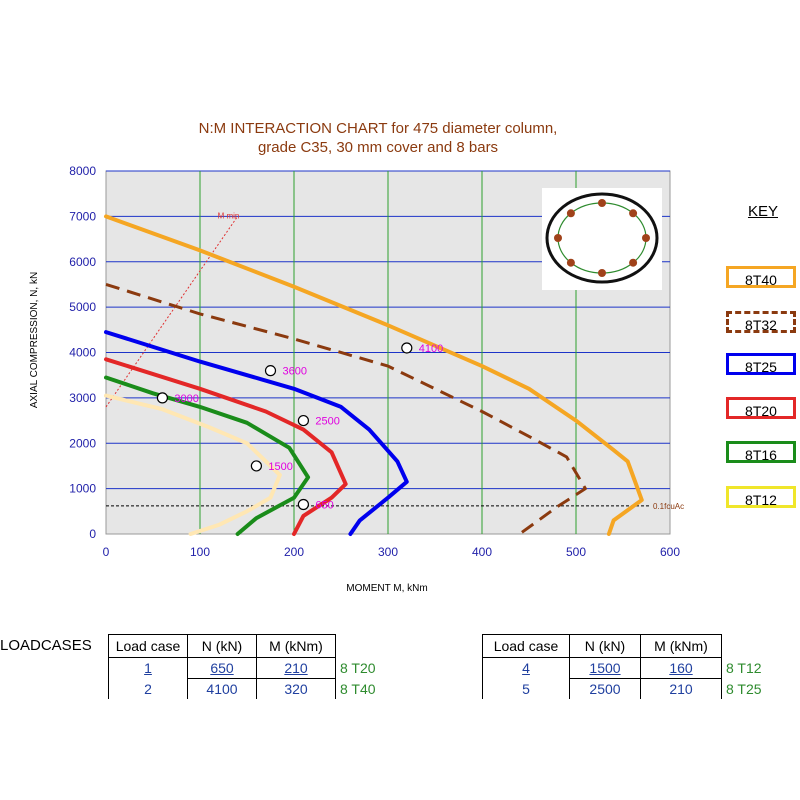 Image resolution: width=800 pixels, height=800 pixels. Describe the element at coordinates (762, 211) in the screenshot. I see `legend-title: KEY` at that location.